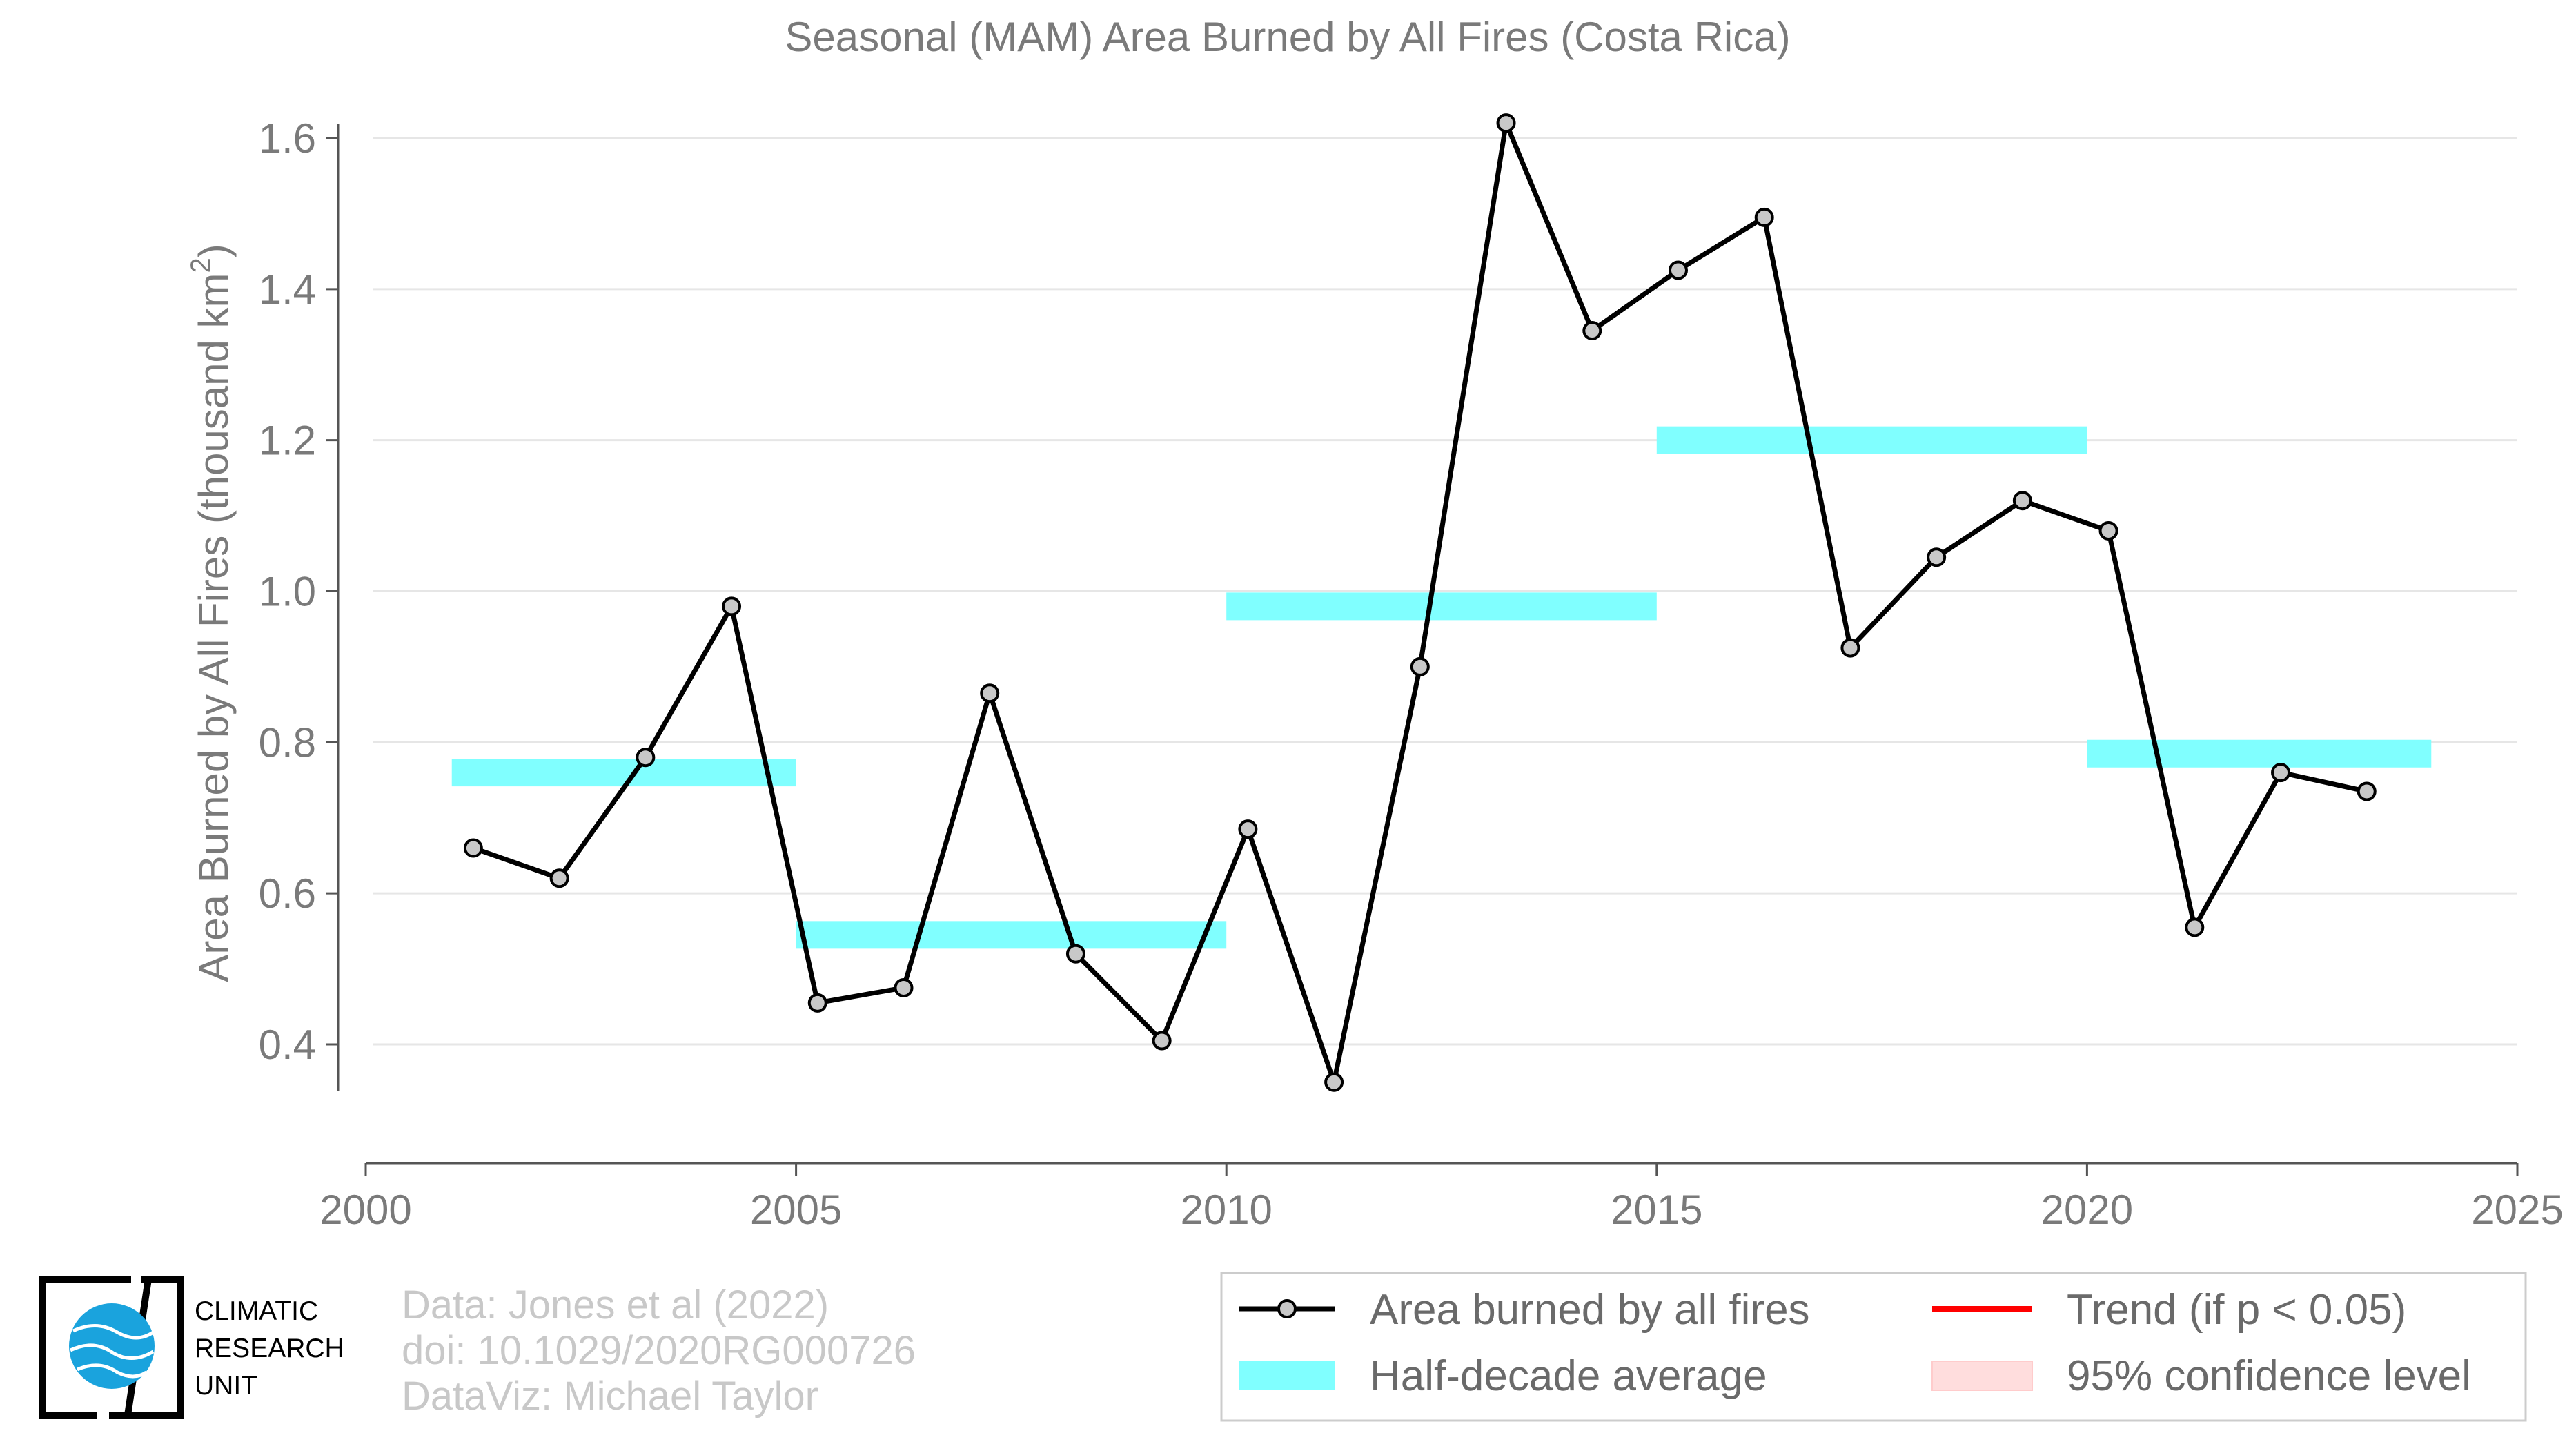 Image resolution: width=2576 pixels, height=1451 pixels. Describe the element at coordinates (1656, 1210) in the screenshot. I see `x-tick-label: 2015` at that location.